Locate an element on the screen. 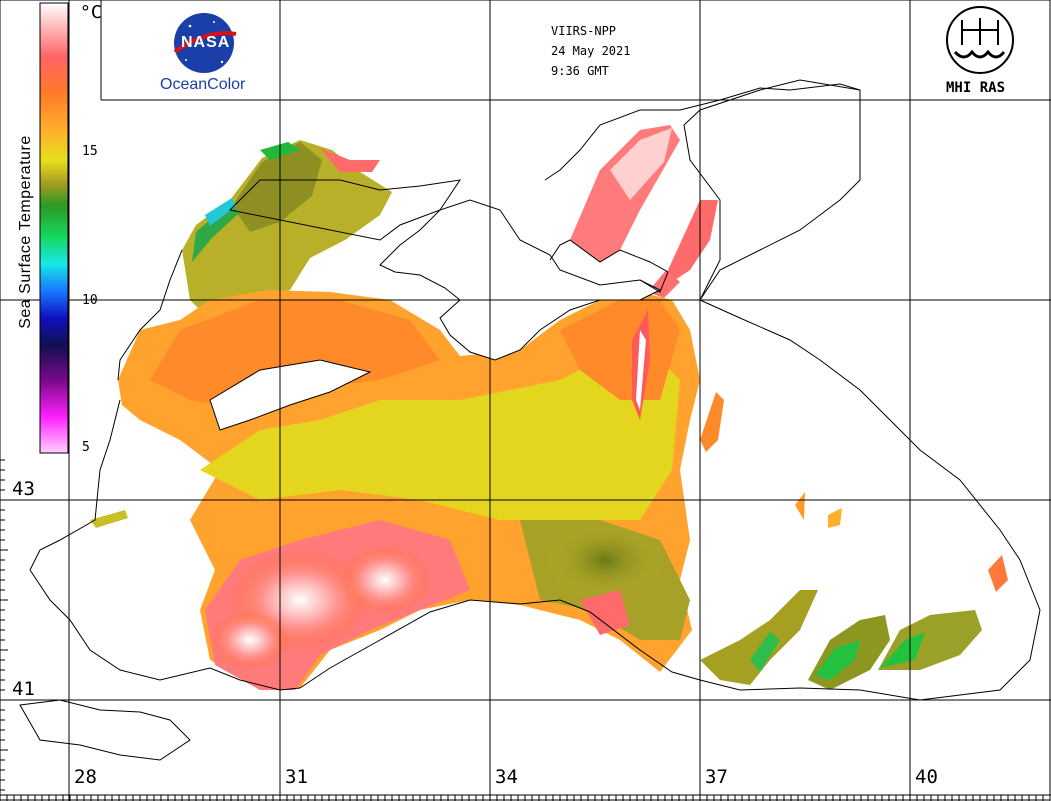 This screenshot has width=1051, height=801. lat-label-43: 43 is located at coordinates (23, 489).